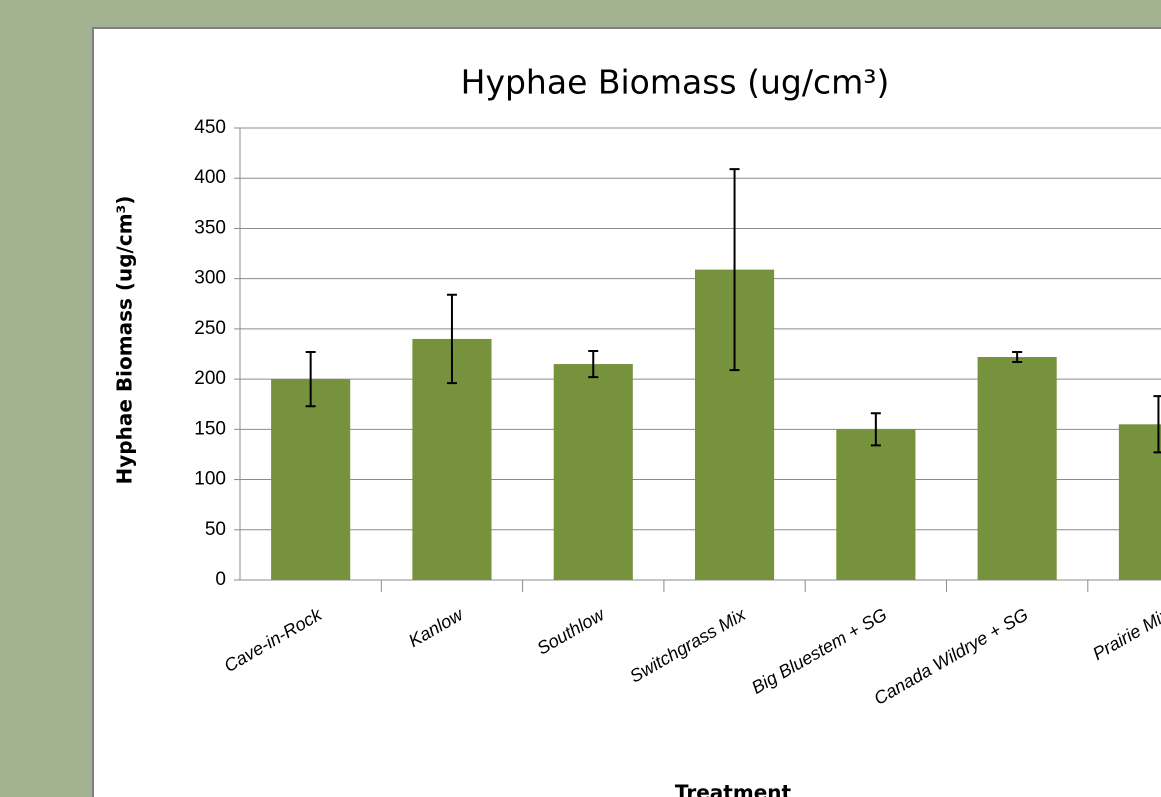 The image size is (1161, 797). Describe the element at coordinates (210, 378) in the screenshot. I see `y-tick-label: 200` at that location.